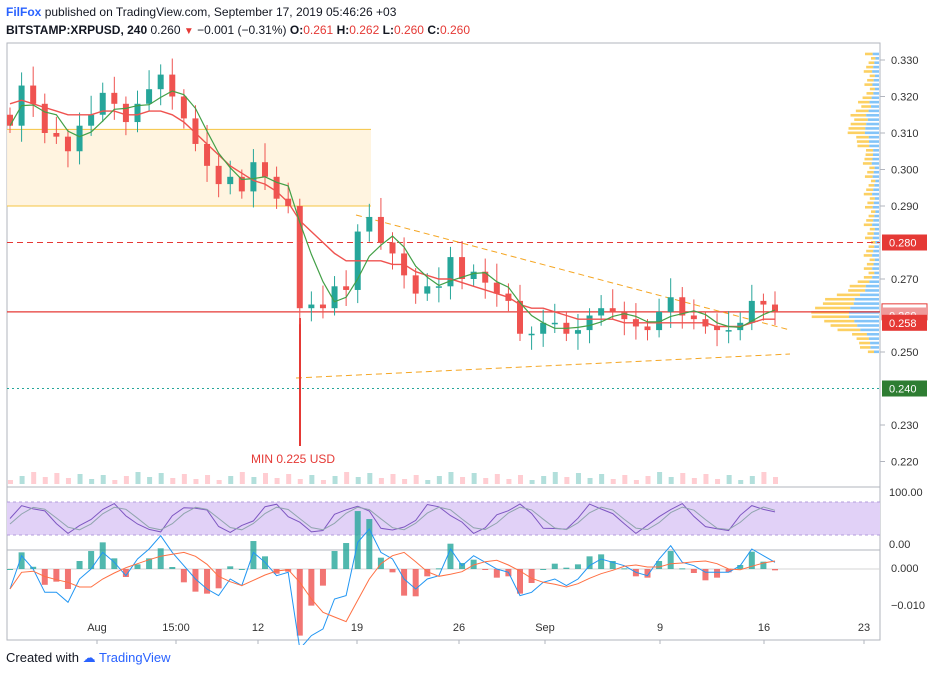 The image size is (939, 675). I want to click on macd-line, so click(392, 586).